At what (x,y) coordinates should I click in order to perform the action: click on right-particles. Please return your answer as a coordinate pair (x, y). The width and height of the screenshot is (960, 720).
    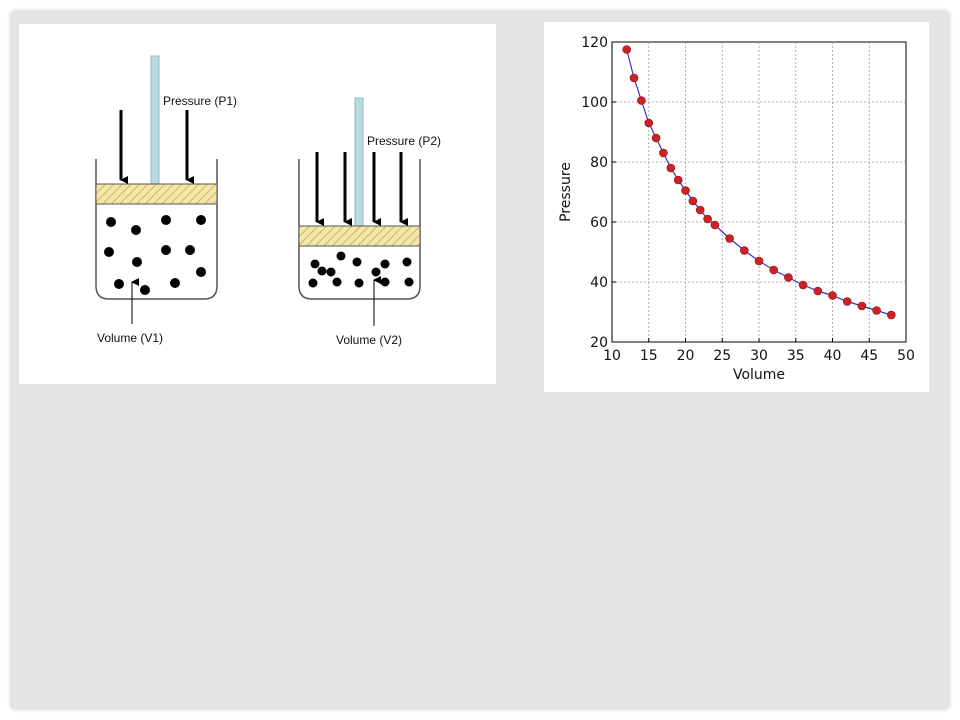
    Looking at the image, I should click on (361, 269).